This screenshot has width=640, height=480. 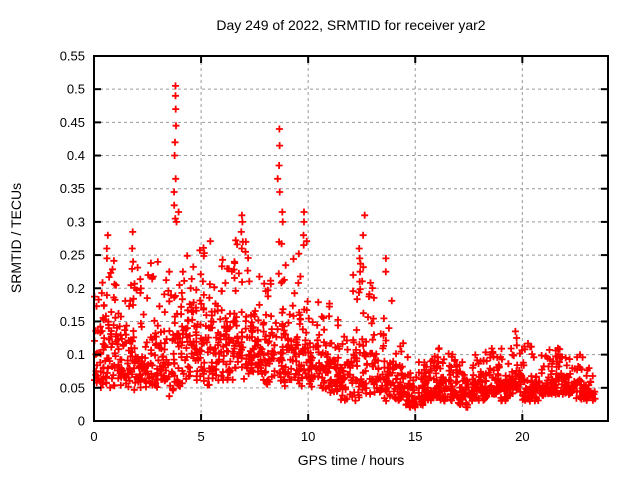 What do you see at coordinates (351, 460) in the screenshot?
I see `x-axis-label: GPS time / hours` at bounding box center [351, 460].